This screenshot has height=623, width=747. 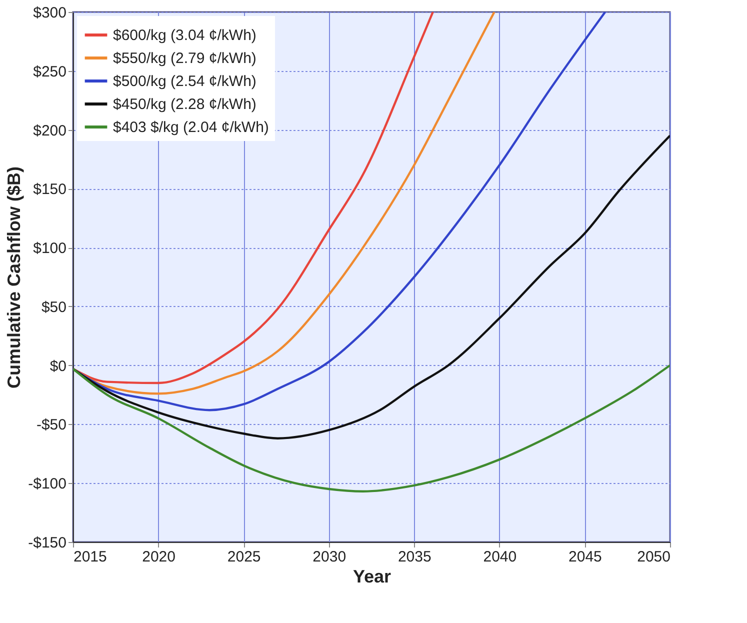 I want to click on y-tick-label: -$100, so click(x=47, y=484).